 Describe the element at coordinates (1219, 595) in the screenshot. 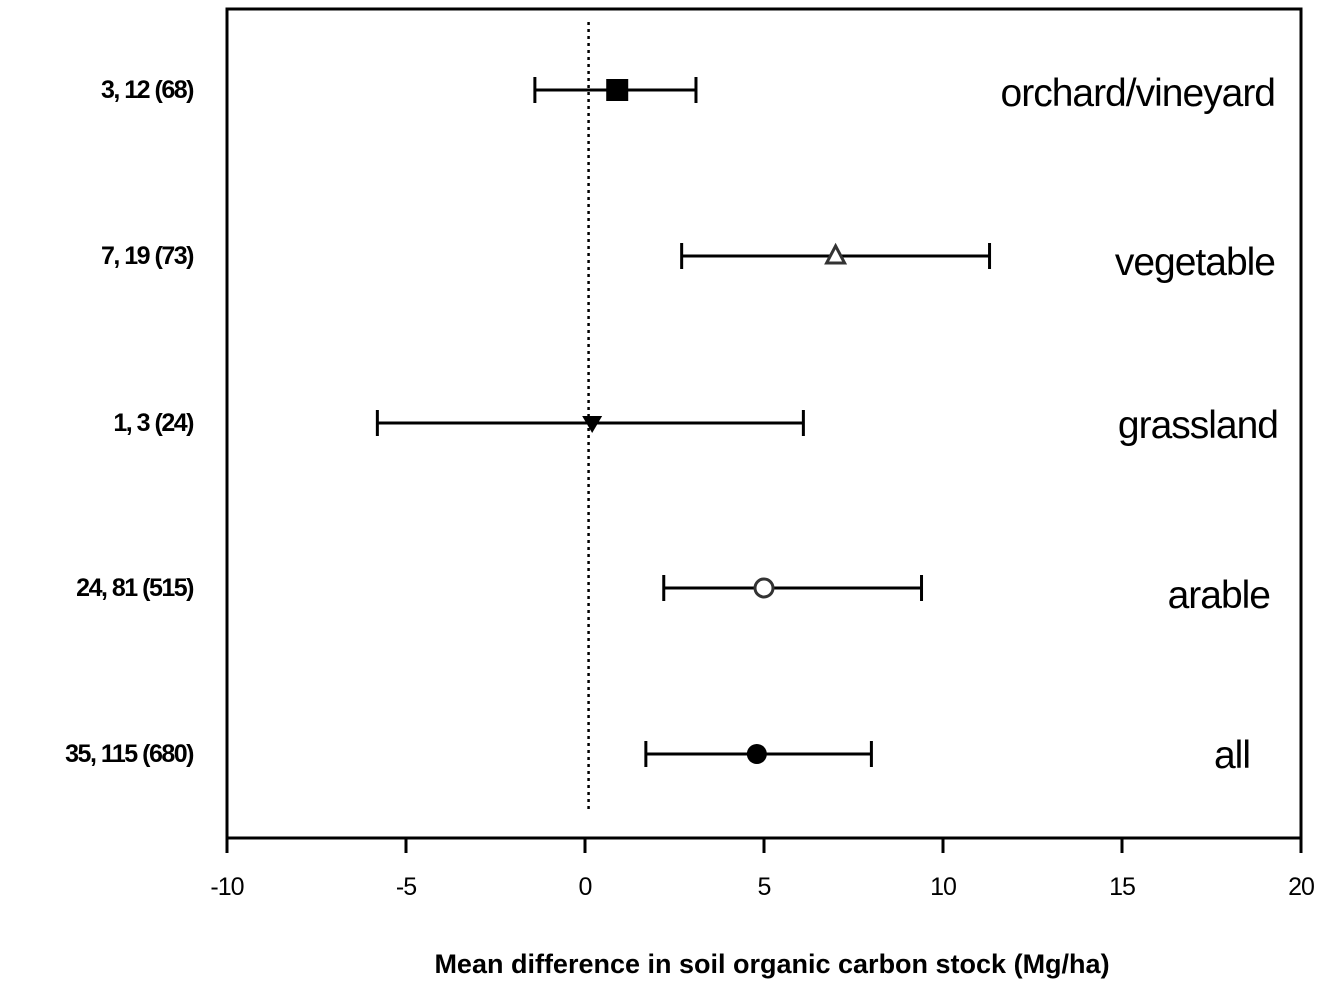

I see `category-label: arable` at that location.